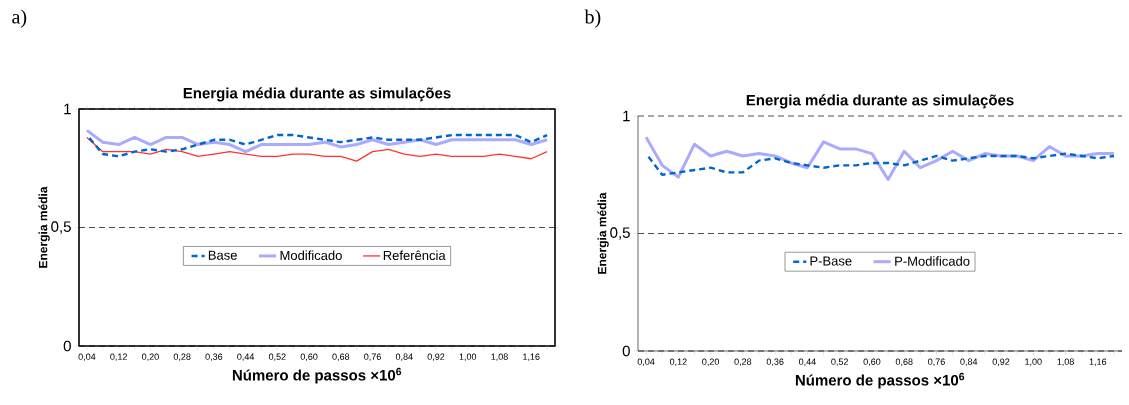 This screenshot has width=1129, height=405. I want to click on legend-label: Base, so click(222, 255).